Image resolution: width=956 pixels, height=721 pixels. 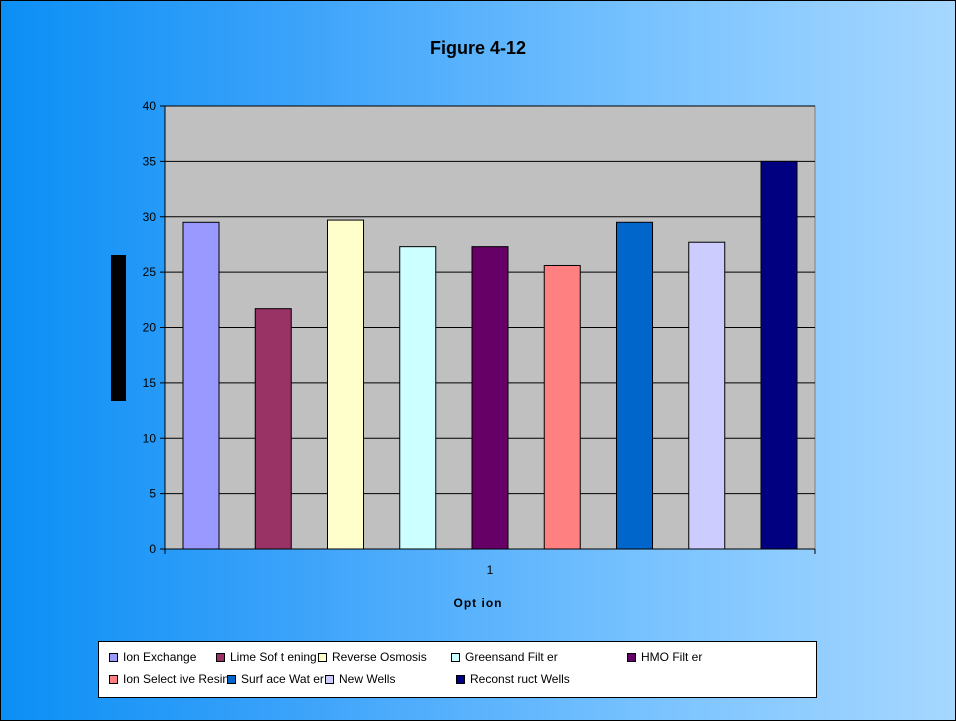 What do you see at coordinates (367, 679) in the screenshot?
I see `legend-label: New Wells` at bounding box center [367, 679].